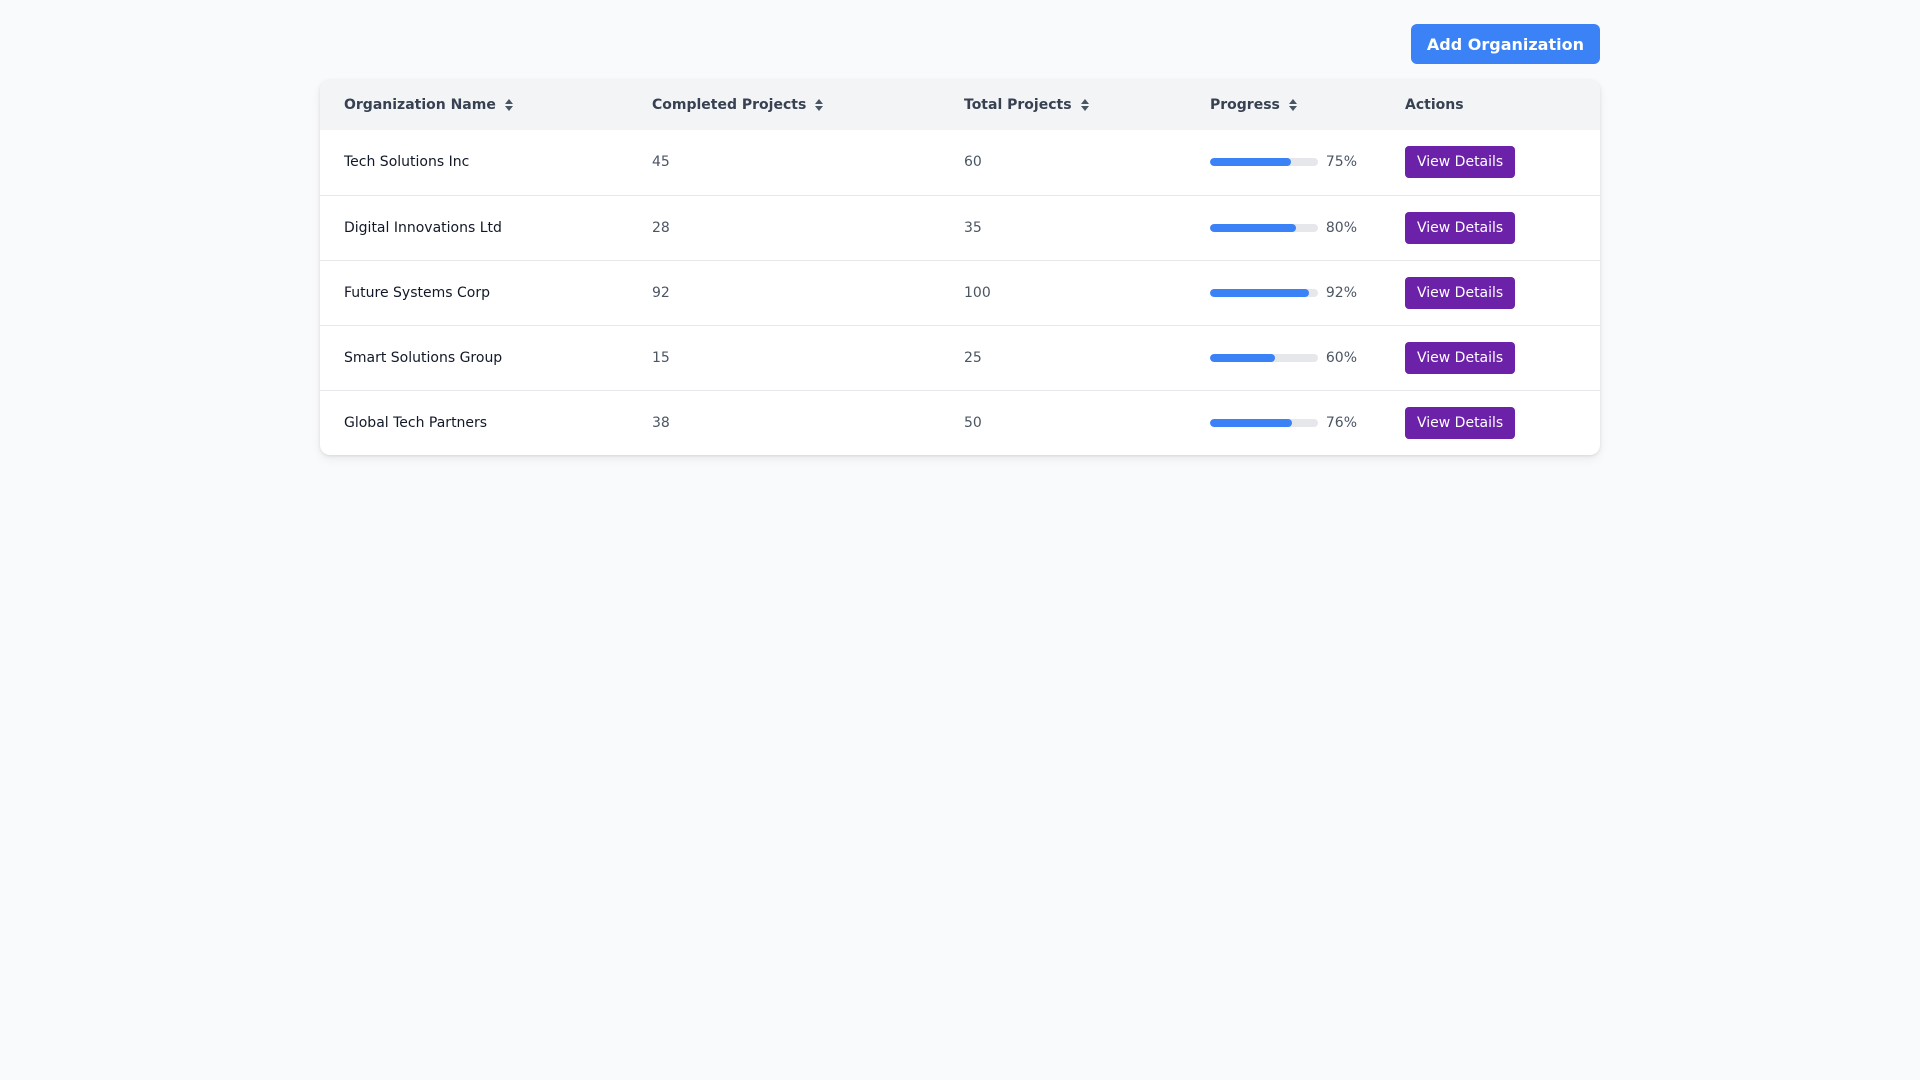  What do you see at coordinates (661, 162) in the screenshot?
I see `completed-projects-cell: 45` at bounding box center [661, 162].